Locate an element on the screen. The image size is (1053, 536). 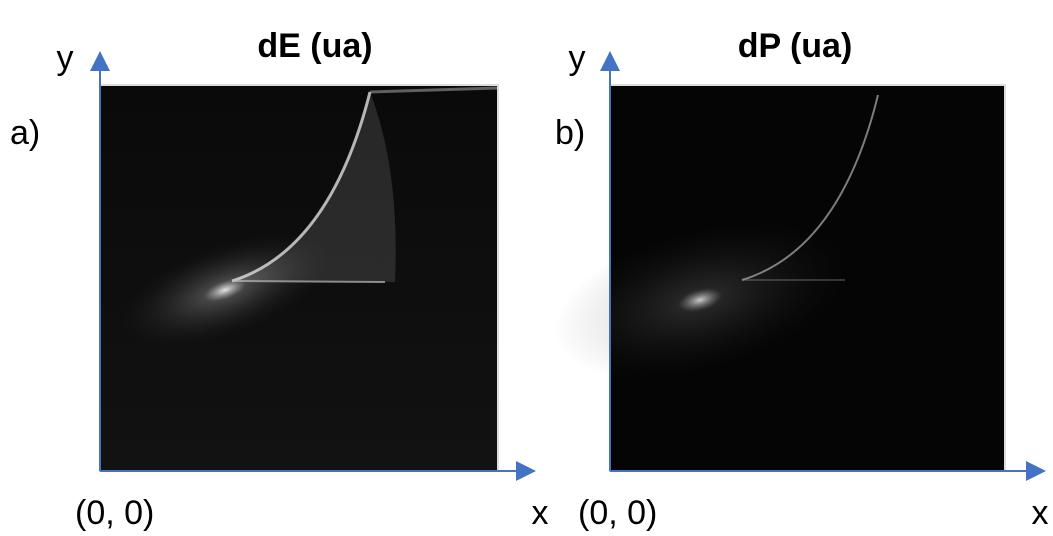
panel-title: dE (ua) is located at coordinates (314, 46).